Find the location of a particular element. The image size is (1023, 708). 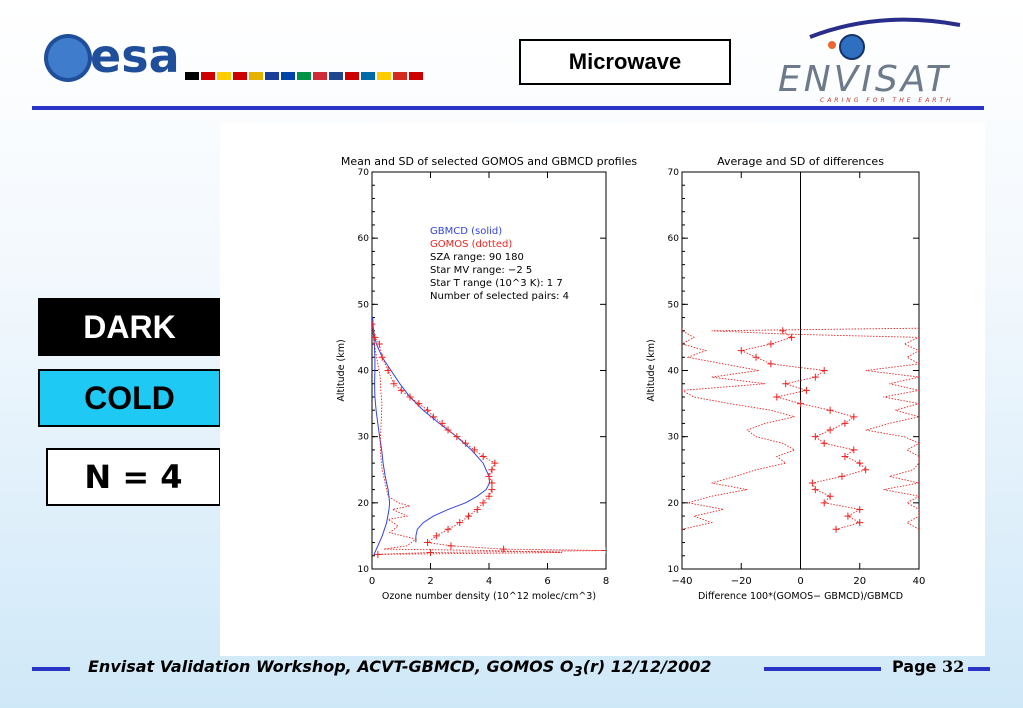

envisat-swoosh is located at coordinates (885, 28).